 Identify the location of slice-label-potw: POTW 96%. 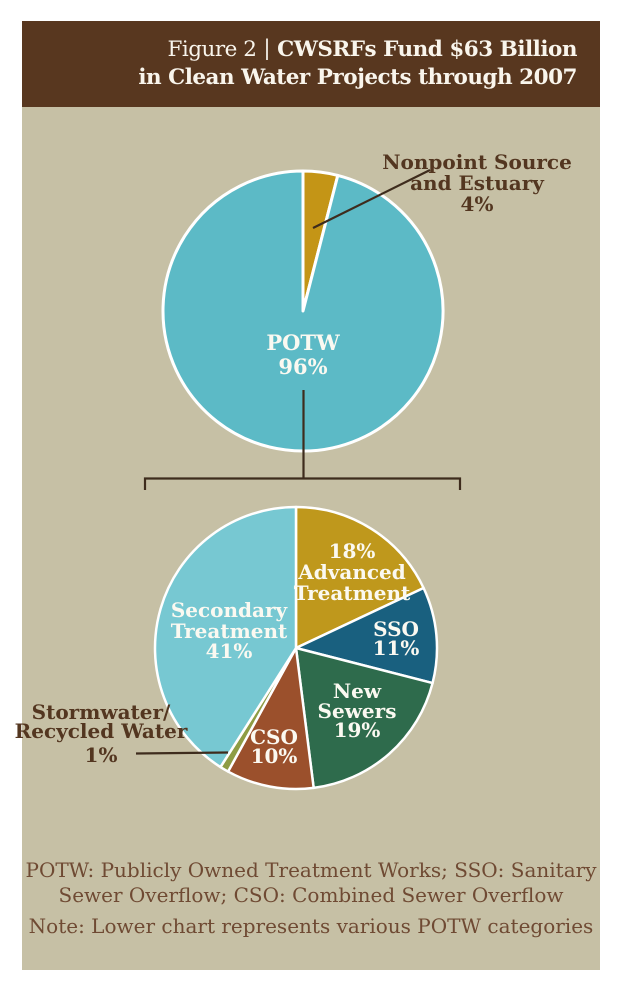
(302, 355).